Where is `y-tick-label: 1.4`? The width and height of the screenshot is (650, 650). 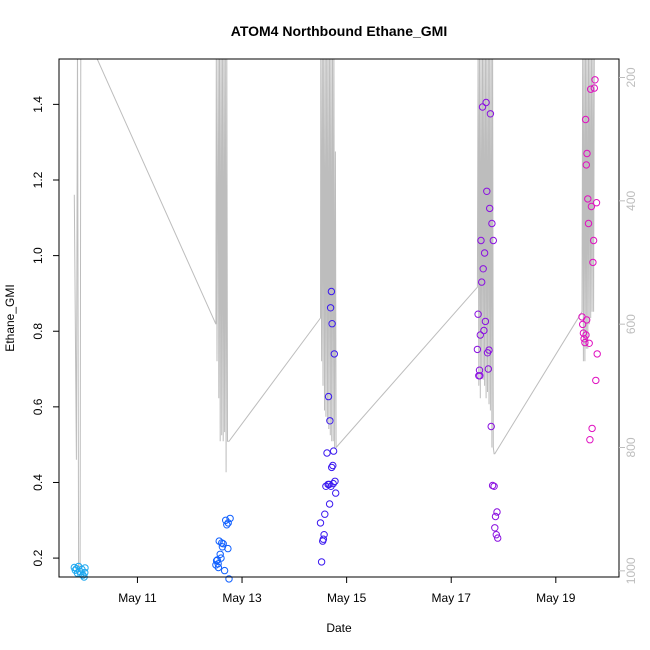 y-tick-label: 1.4 is located at coordinates (38, 104).